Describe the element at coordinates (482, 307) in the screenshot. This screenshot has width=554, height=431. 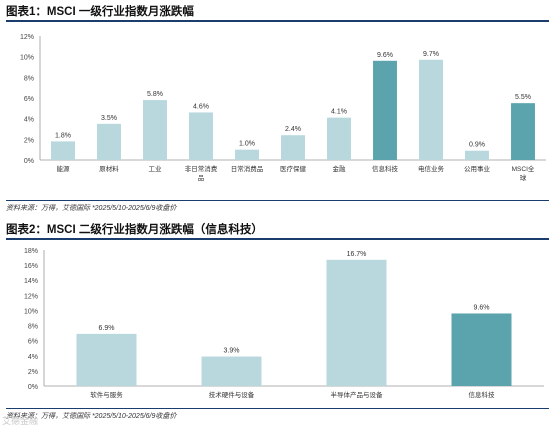
I see `chart2-data-label: 9.6%` at that location.